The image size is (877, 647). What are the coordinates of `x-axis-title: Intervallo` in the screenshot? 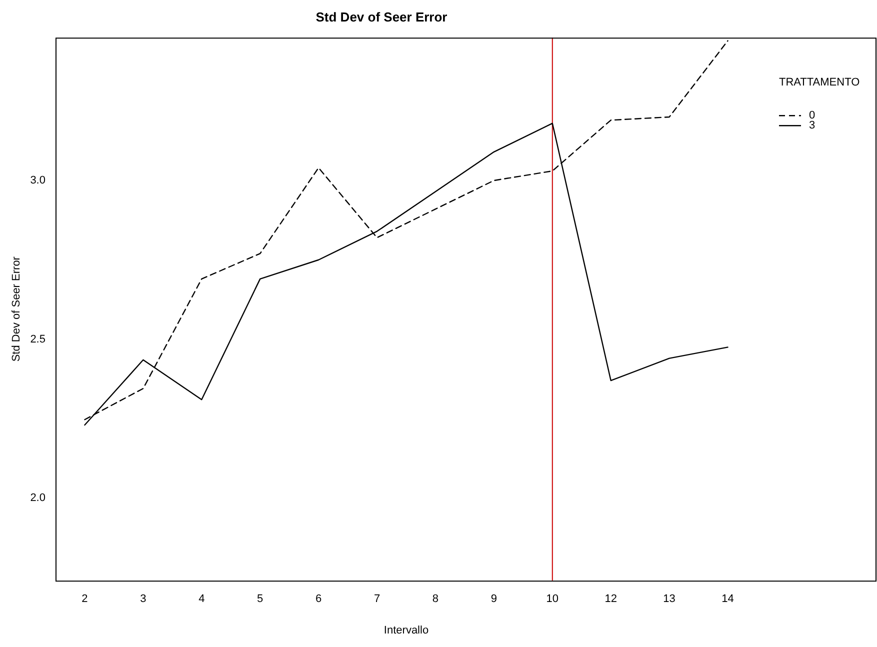 It's located at (406, 630).